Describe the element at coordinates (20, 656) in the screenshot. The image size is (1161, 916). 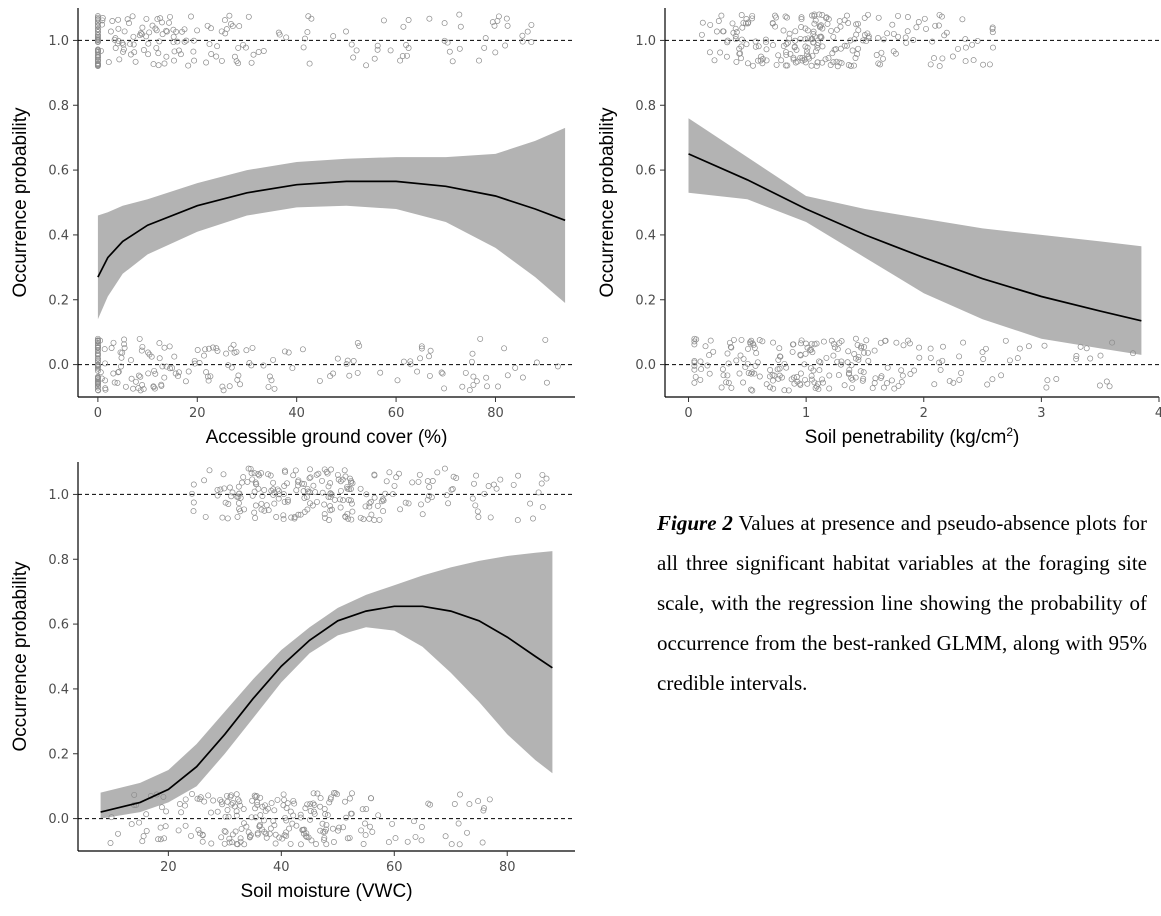
I see `y-axis-title: Occurrence probability` at that location.